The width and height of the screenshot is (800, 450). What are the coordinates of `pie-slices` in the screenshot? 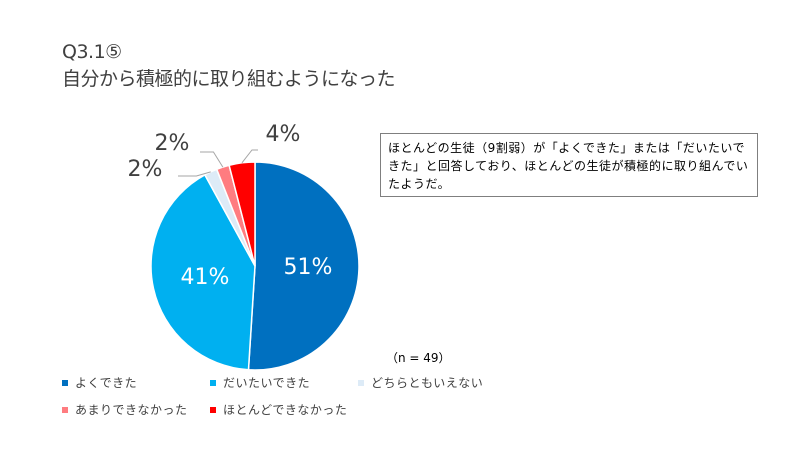 It's located at (255, 266).